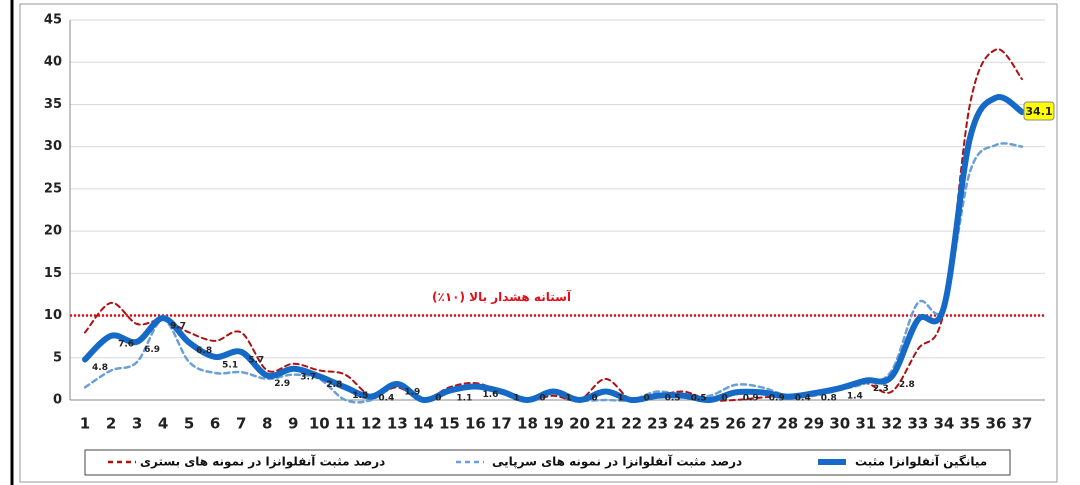  What do you see at coordinates (53, 231) in the screenshot?
I see `y-tick-label: 20` at bounding box center [53, 231].